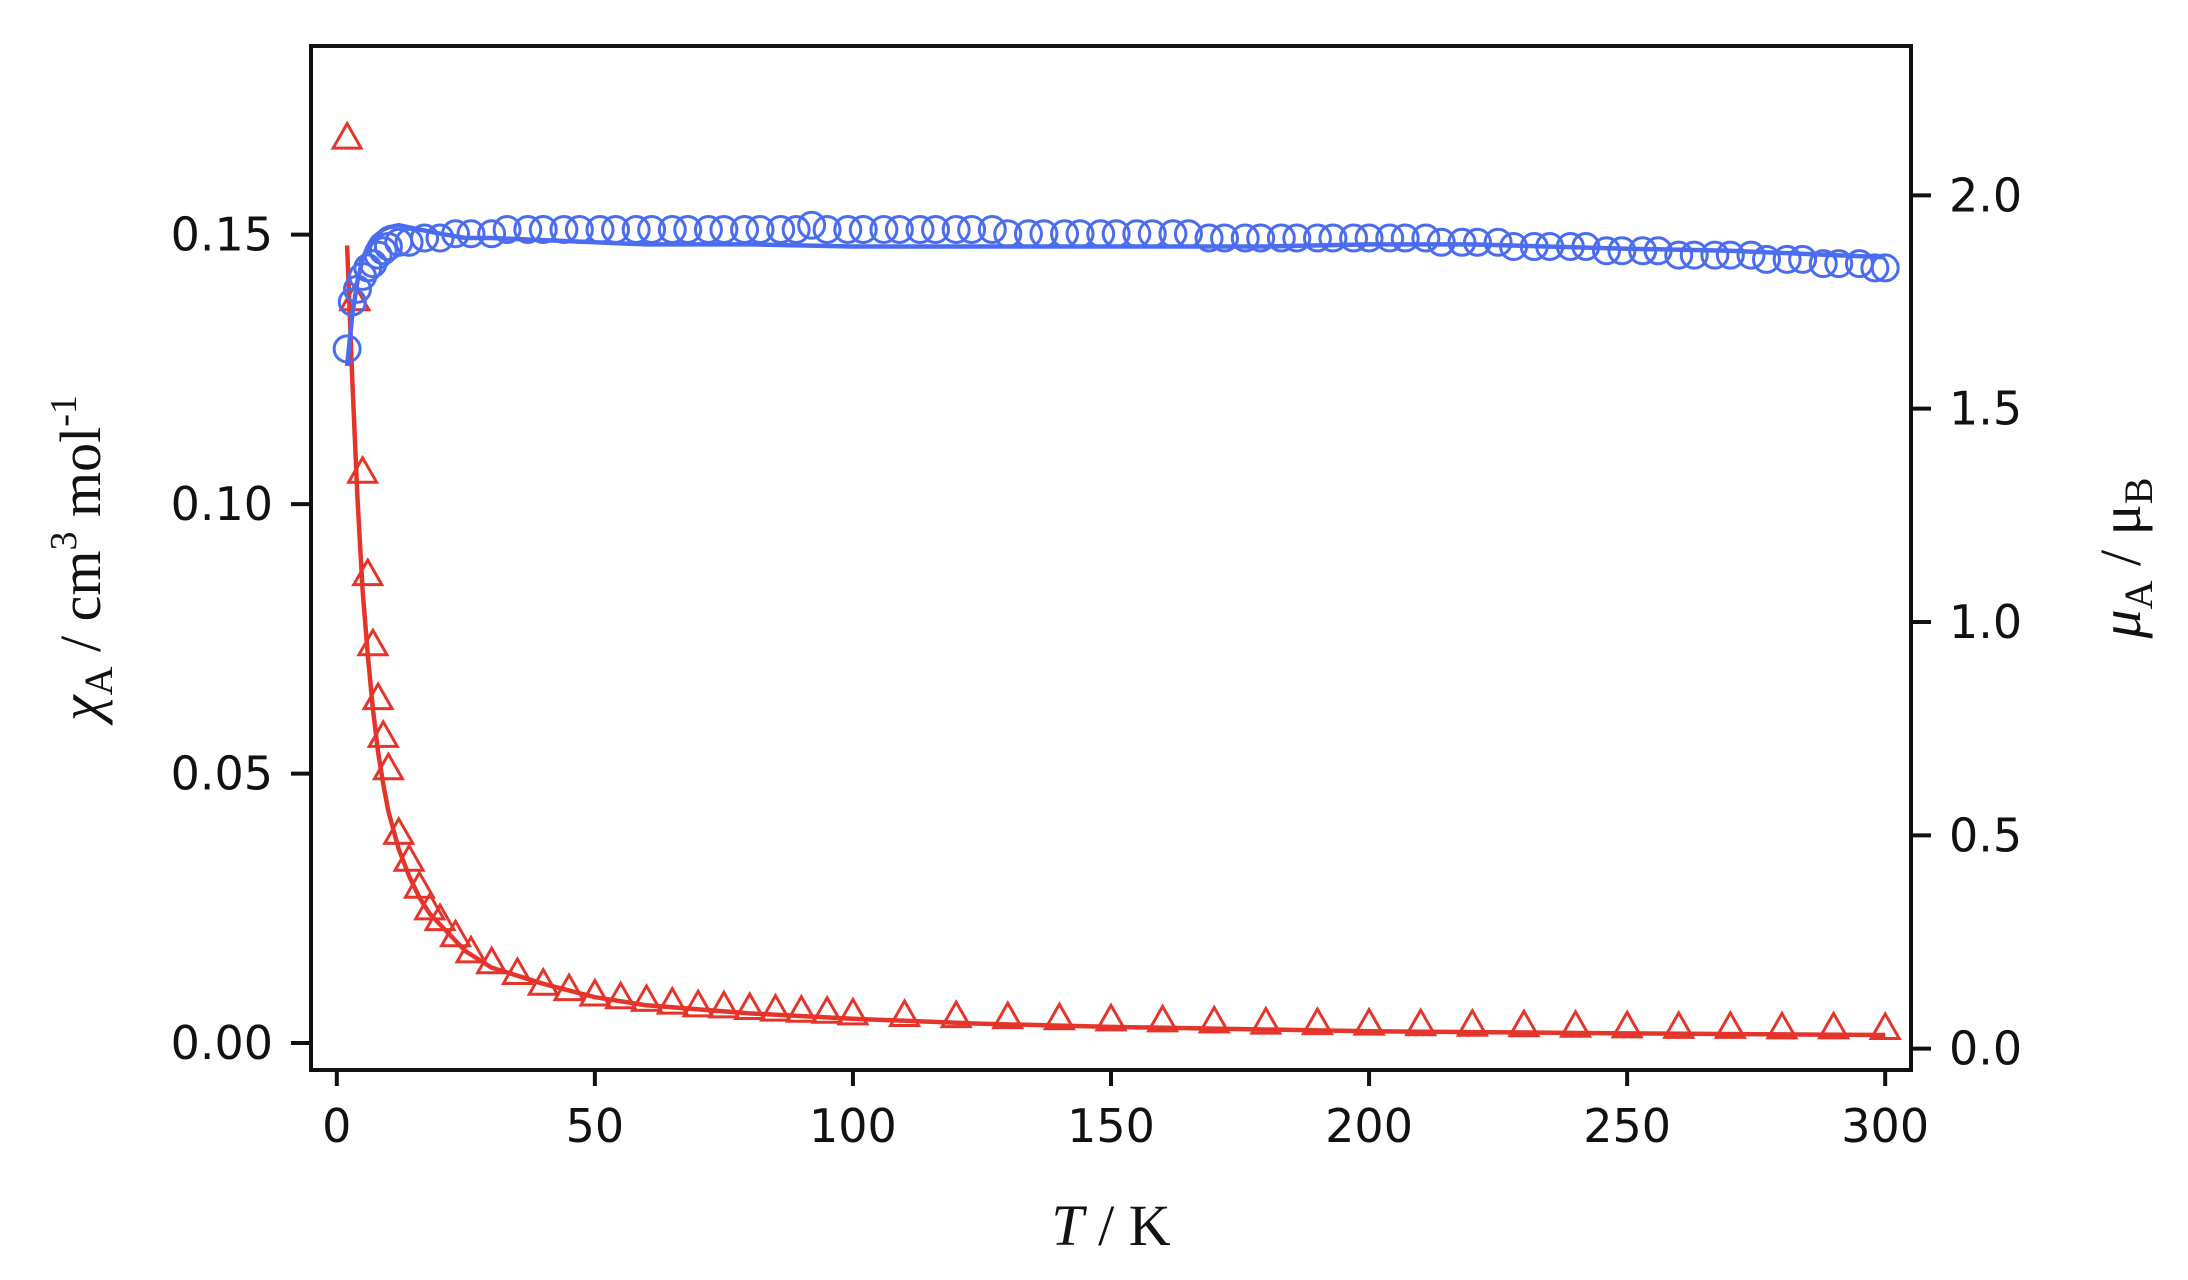 The image size is (2188, 1280). Describe the element at coordinates (1369, 1126) in the screenshot. I see `x-tick-label: 200` at that location.